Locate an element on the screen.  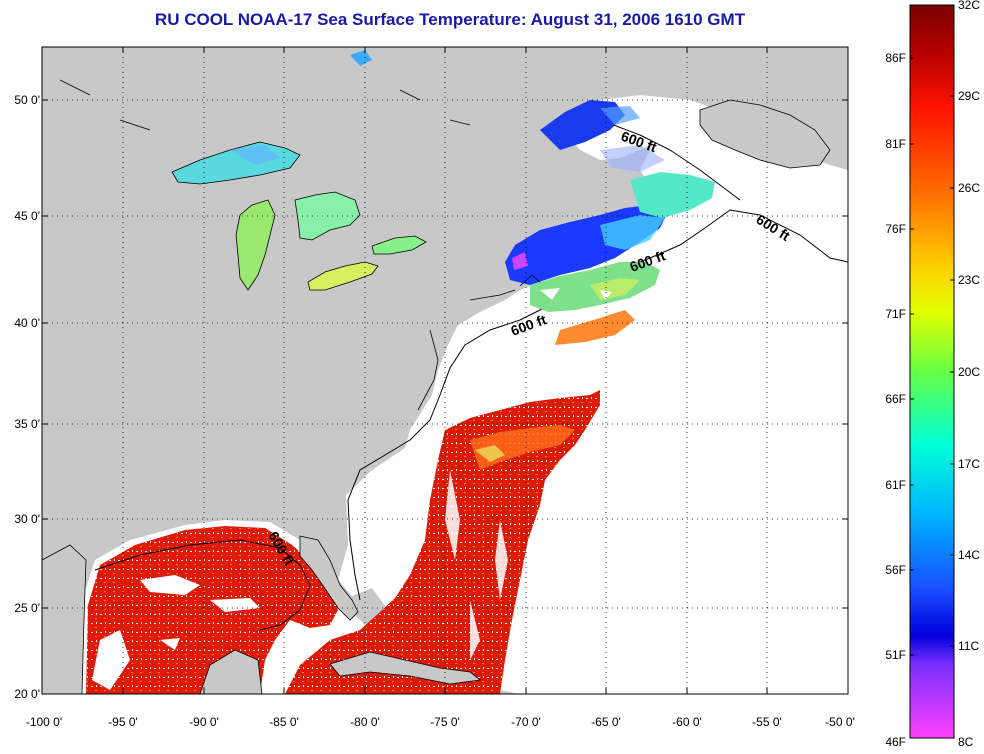
lon-label: -75 0' is located at coordinates (445, 722).